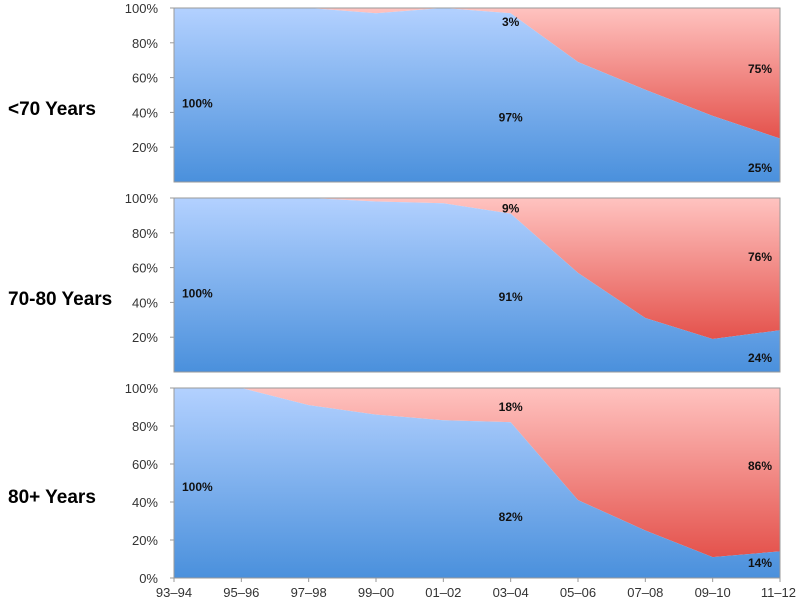 The width and height of the screenshot is (800, 602). What do you see at coordinates (511, 297) in the screenshot?
I see `data-label: 91%` at bounding box center [511, 297].